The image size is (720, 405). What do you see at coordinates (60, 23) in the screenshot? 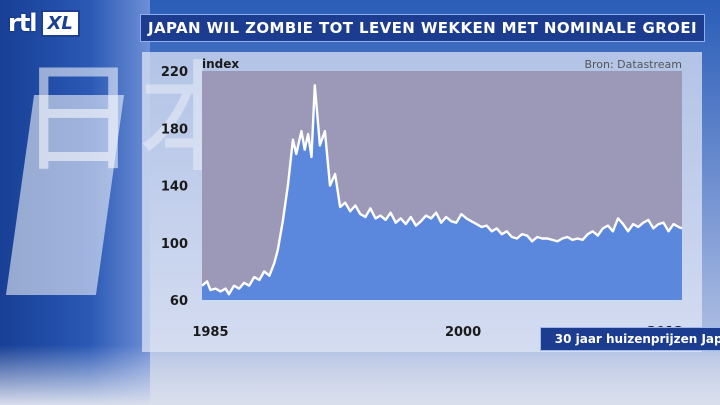
I see `logo-xl-text: XL` at bounding box center [60, 23].